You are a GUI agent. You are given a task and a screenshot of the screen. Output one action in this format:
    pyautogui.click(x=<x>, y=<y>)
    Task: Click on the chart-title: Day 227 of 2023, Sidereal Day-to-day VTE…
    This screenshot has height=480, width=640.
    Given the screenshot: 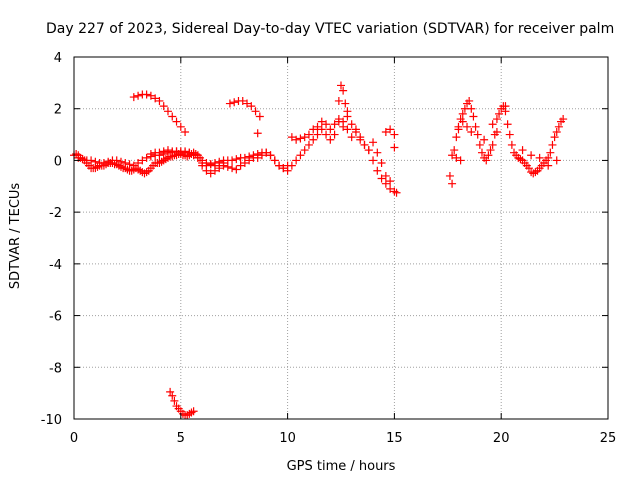 What is the action you would take?
    pyautogui.click(x=330, y=29)
    